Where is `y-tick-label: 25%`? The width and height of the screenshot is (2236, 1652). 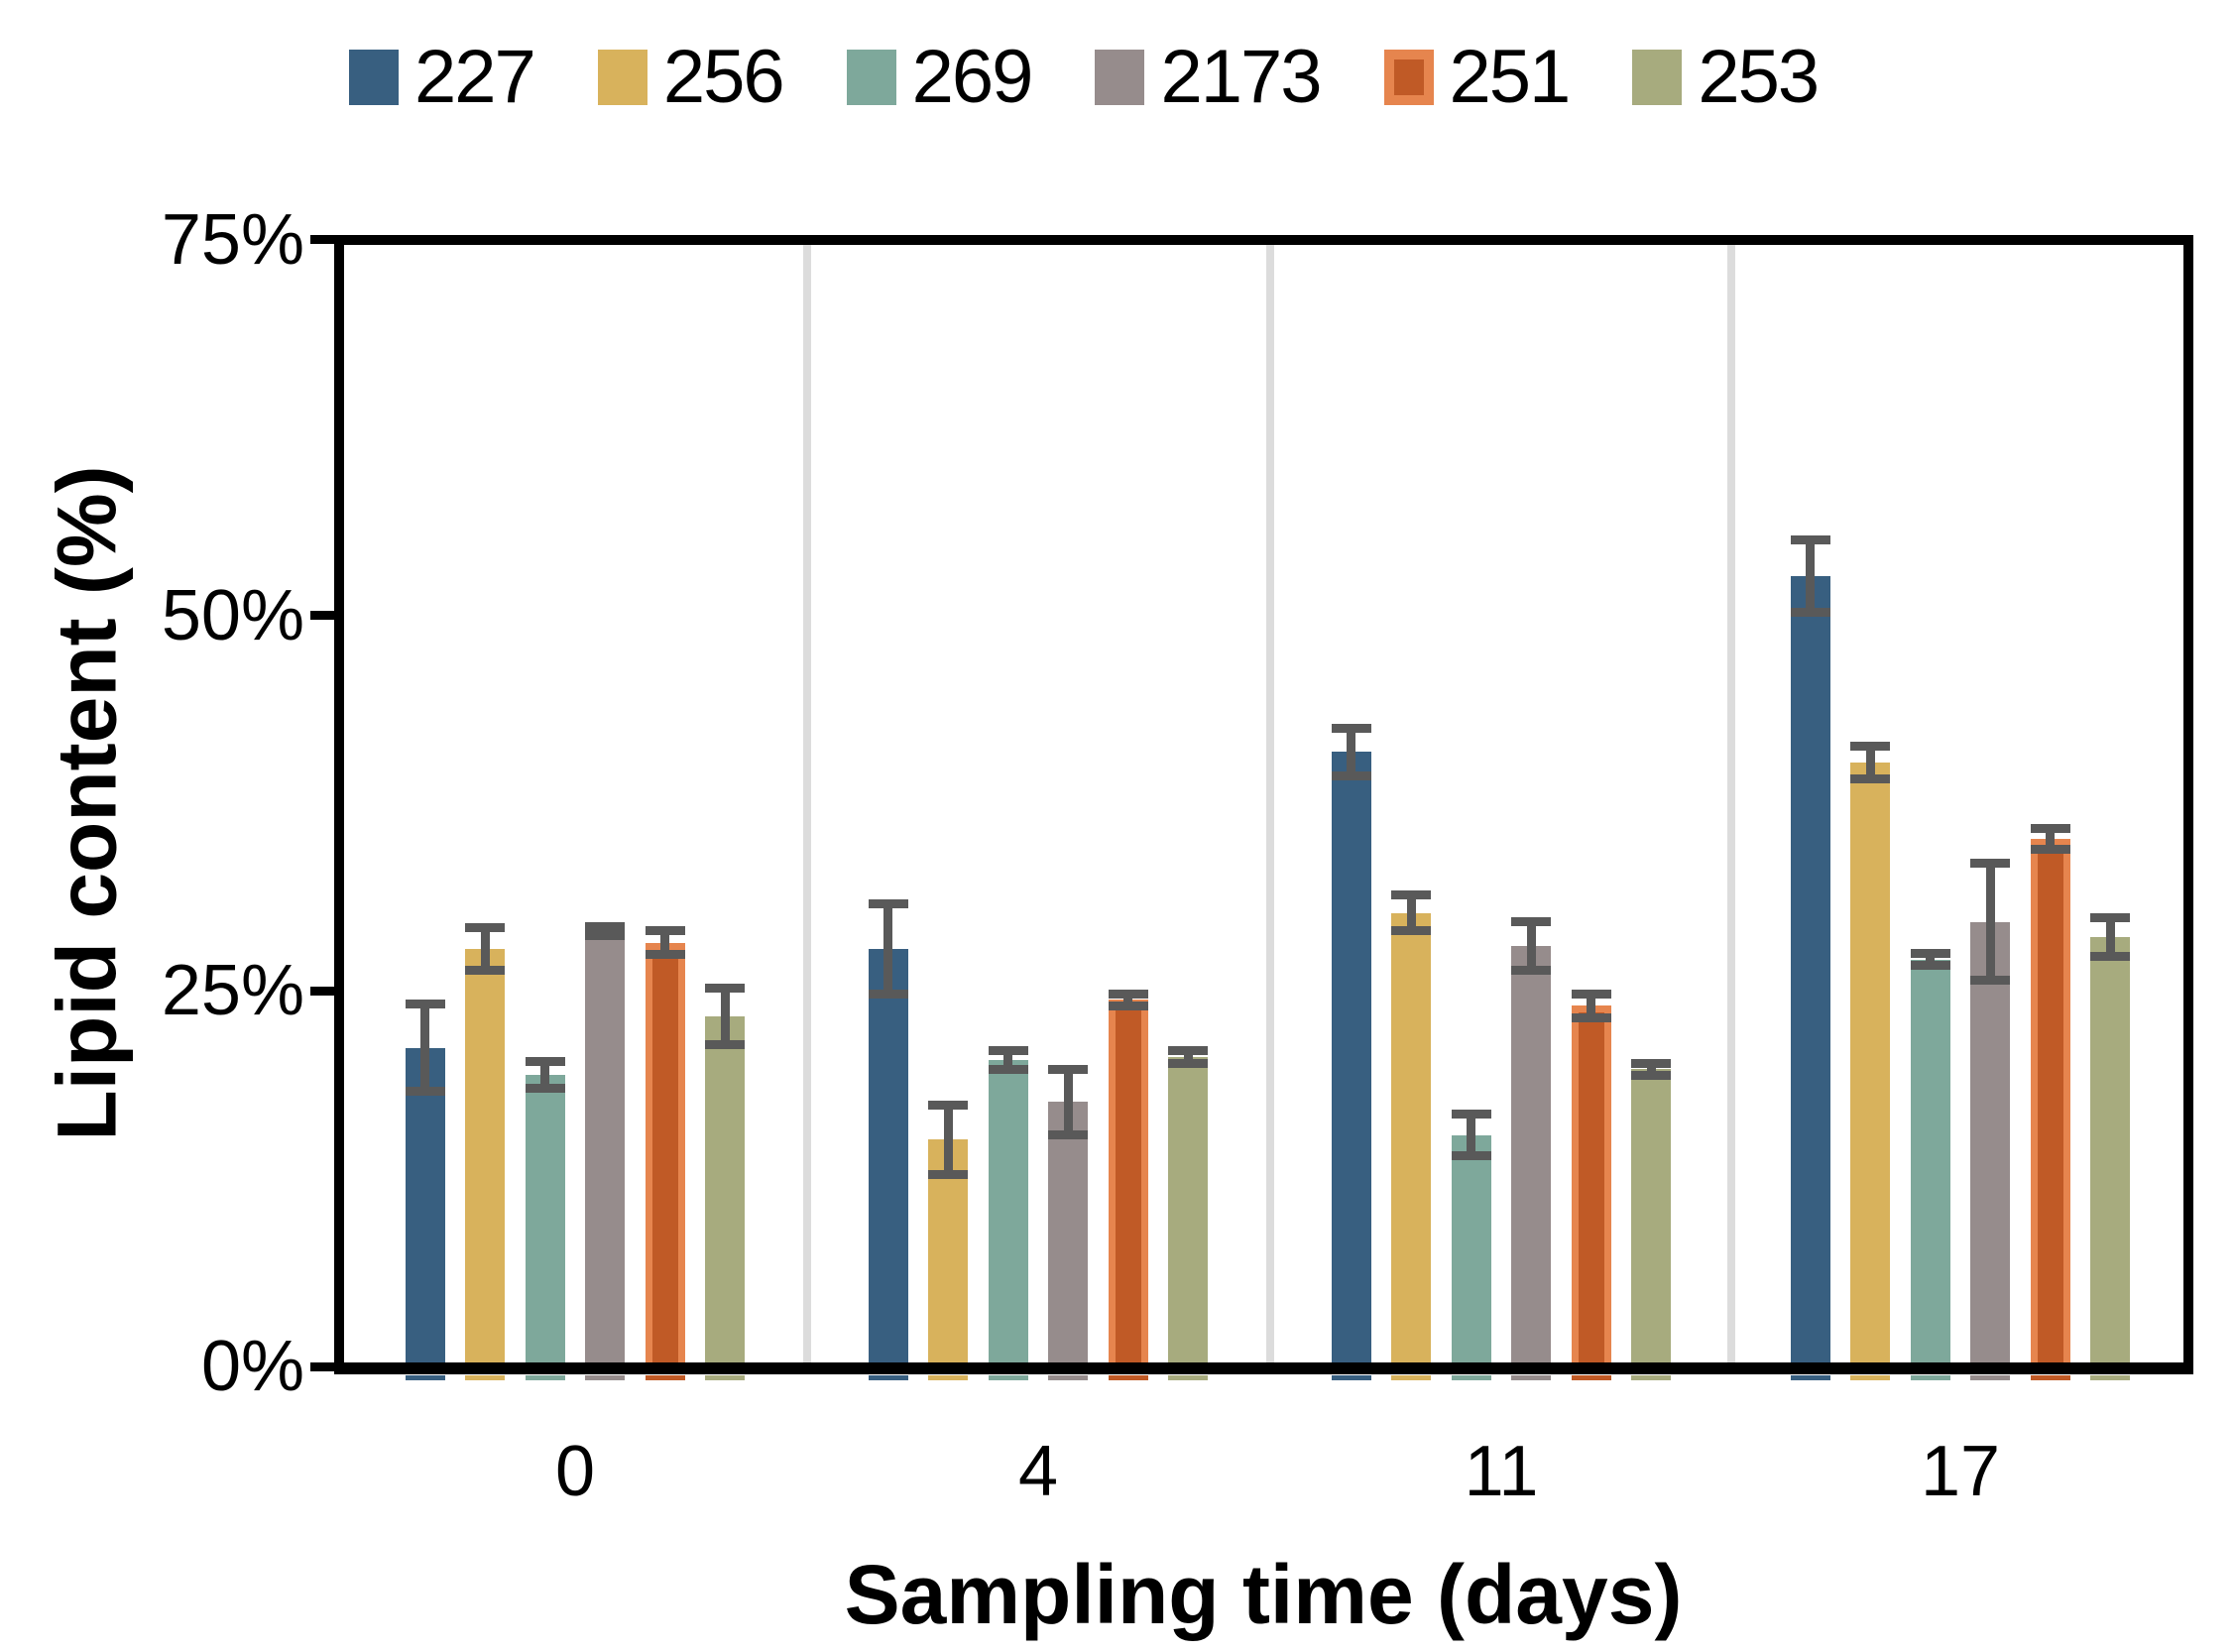 y-tick-label: 25% is located at coordinates (233, 991).